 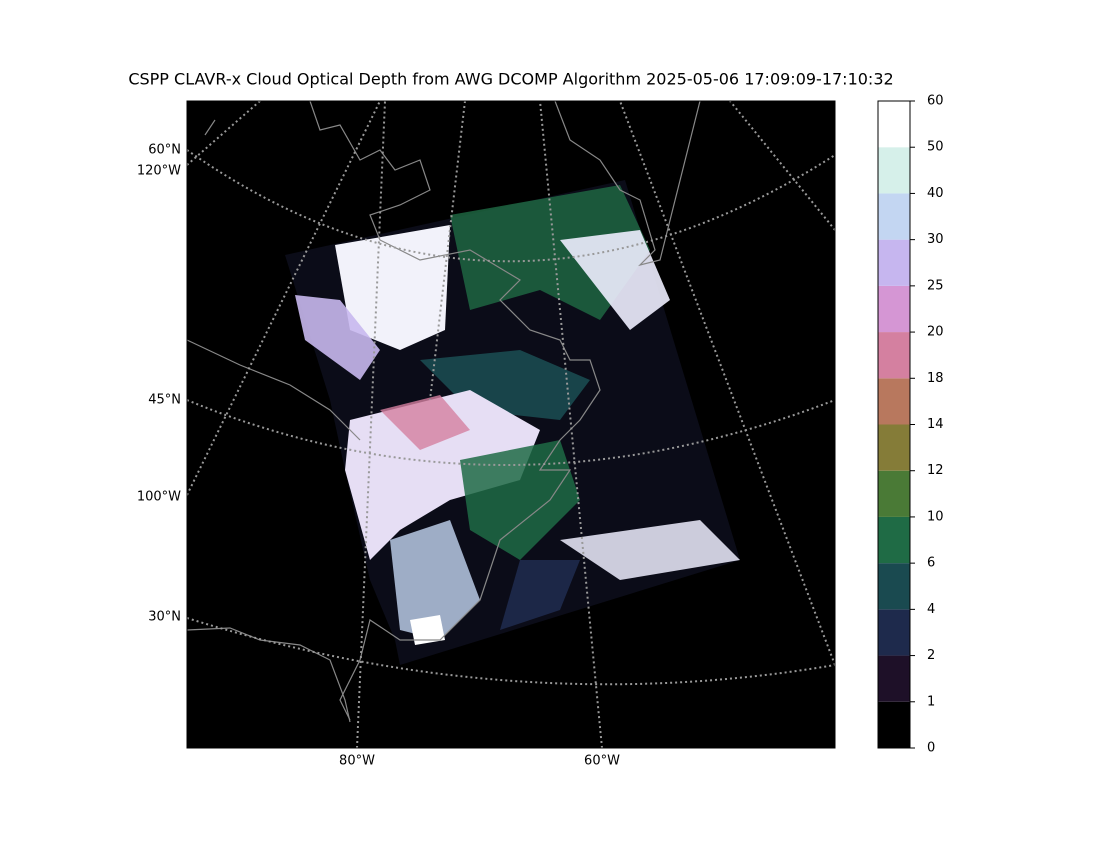 What do you see at coordinates (931, 563) in the screenshot?
I see `colorbar-tick-label: 6` at bounding box center [931, 563].